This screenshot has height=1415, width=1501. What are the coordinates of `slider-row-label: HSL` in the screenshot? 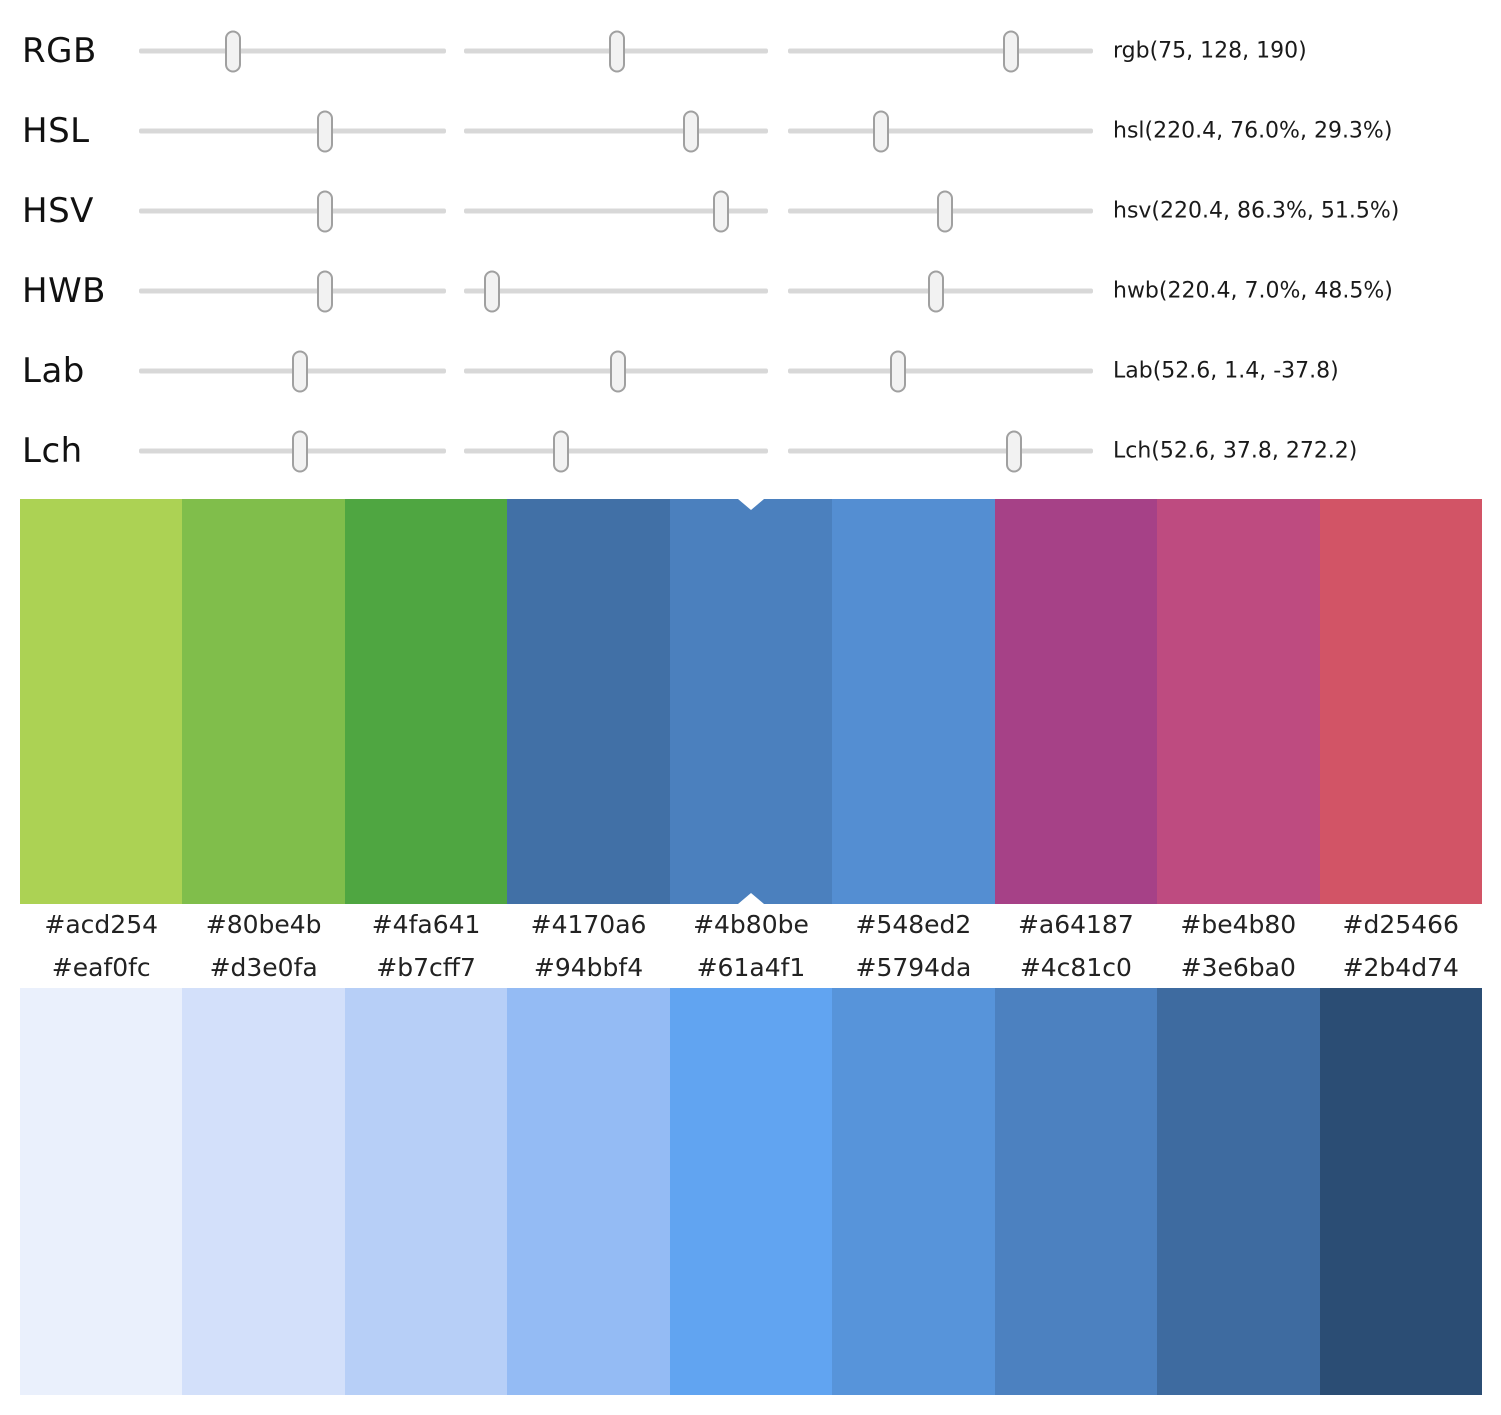 It's located at (56, 131).